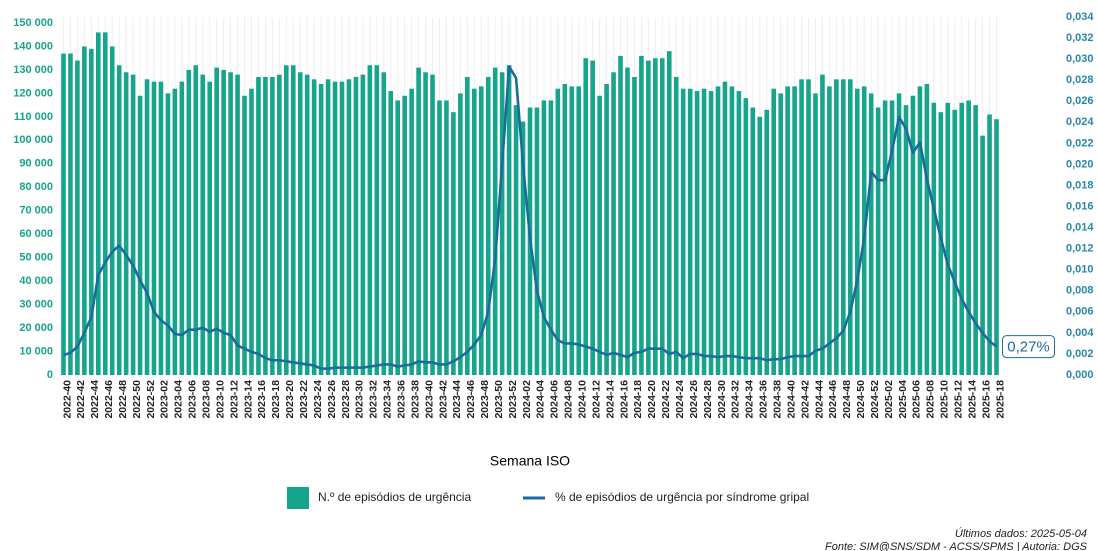 Image resolution: width=1097 pixels, height=551 pixels. Describe the element at coordinates (541, 399) in the screenshot. I see `x-tick-label: 2024-04` at that location.